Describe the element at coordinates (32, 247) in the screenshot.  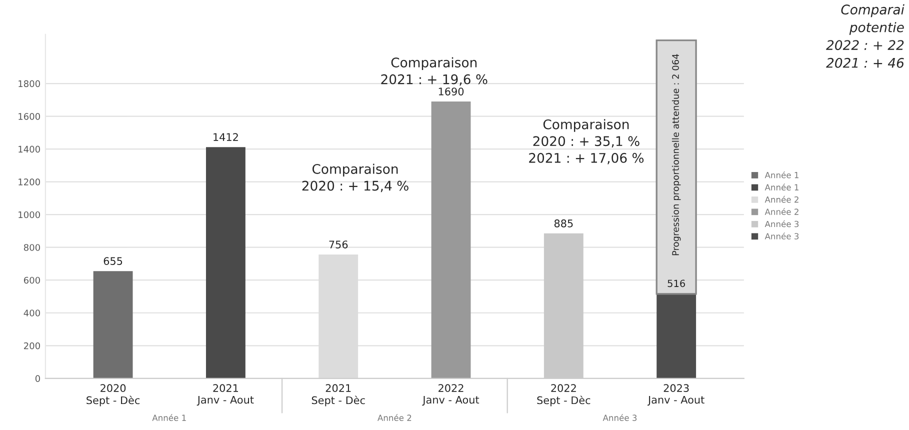
I see `y-tick-label: 800` at that location.